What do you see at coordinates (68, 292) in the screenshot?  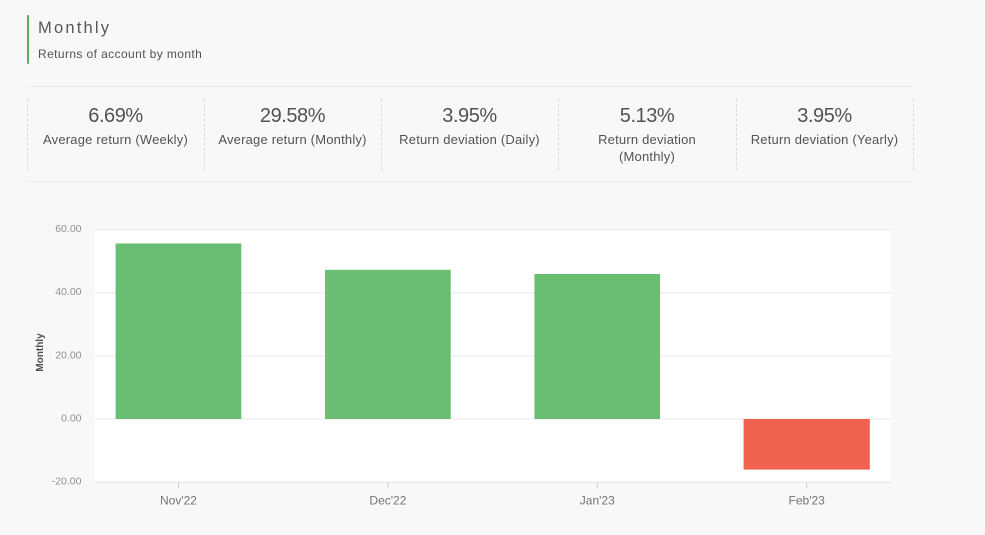 I see `svg-text: 40.00` at bounding box center [68, 292].